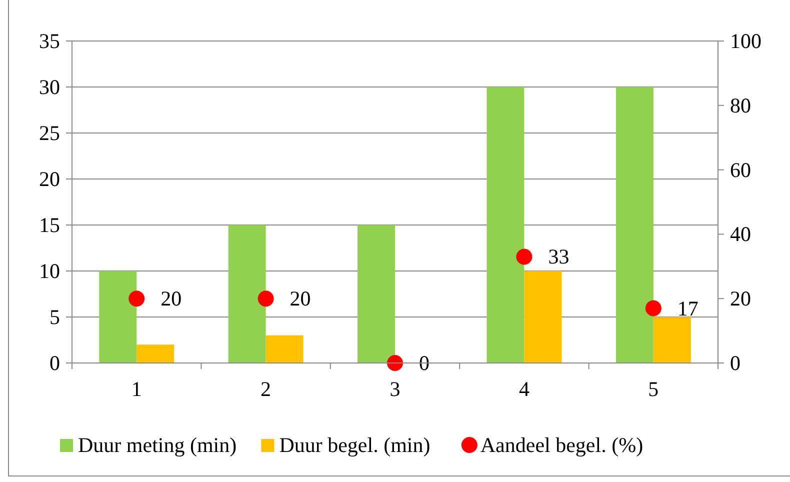 This screenshot has width=790, height=482. Describe the element at coordinates (49, 87) in the screenshot. I see `y-tick-label: 30` at that location.